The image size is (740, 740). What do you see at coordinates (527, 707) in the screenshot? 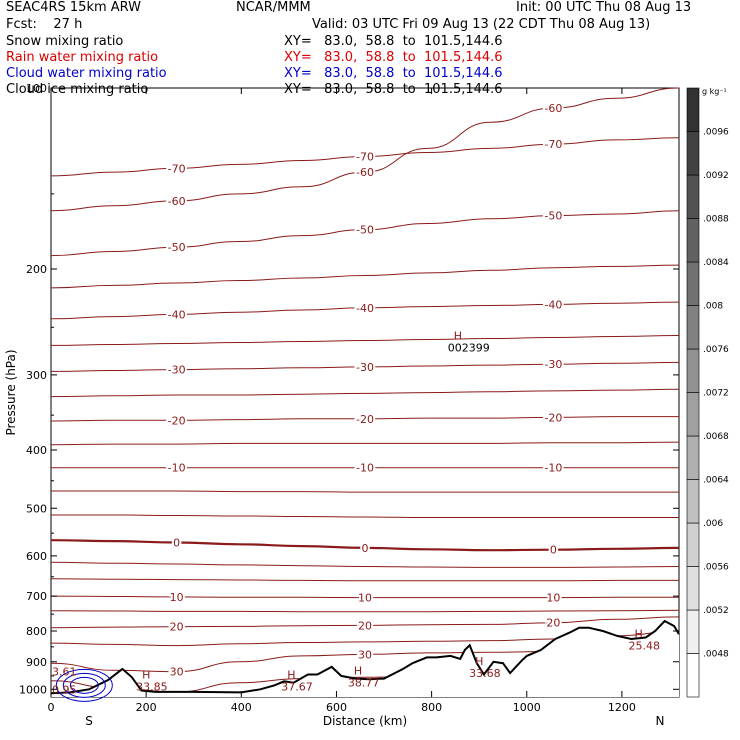
I see `x-tick-label: 1000` at bounding box center [527, 707].